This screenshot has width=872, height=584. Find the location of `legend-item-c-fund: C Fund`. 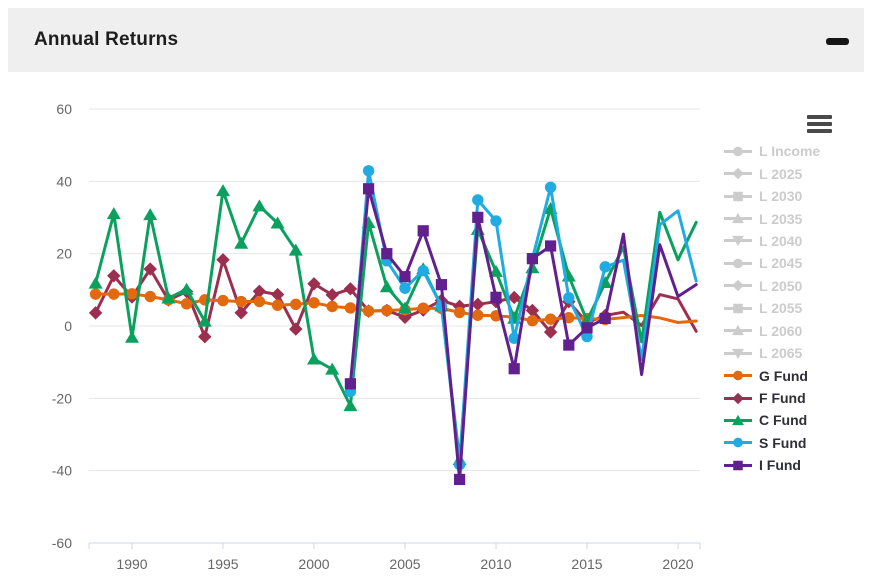

legend-item-c-fund: C Fund is located at coordinates (771, 420).